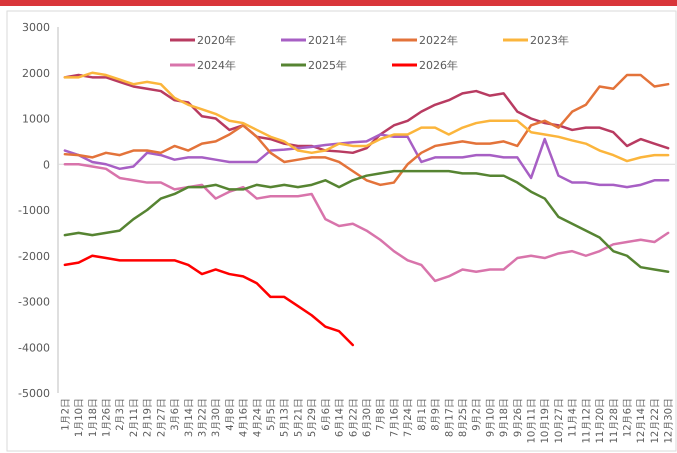 This screenshot has height=453, width=677. I want to click on x-tick-label: 1月2日, so click(66, 414).